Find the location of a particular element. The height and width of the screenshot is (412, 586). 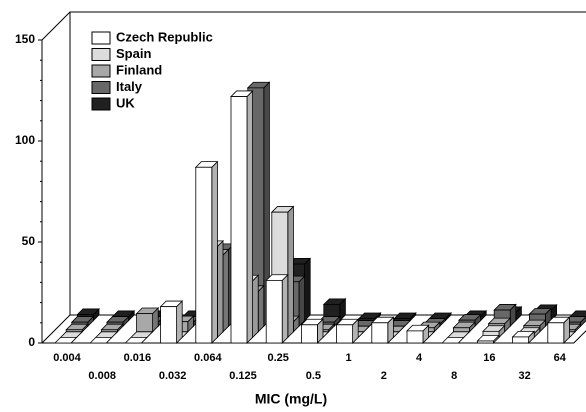

y-tick-label: 100 is located at coordinates (25, 140).